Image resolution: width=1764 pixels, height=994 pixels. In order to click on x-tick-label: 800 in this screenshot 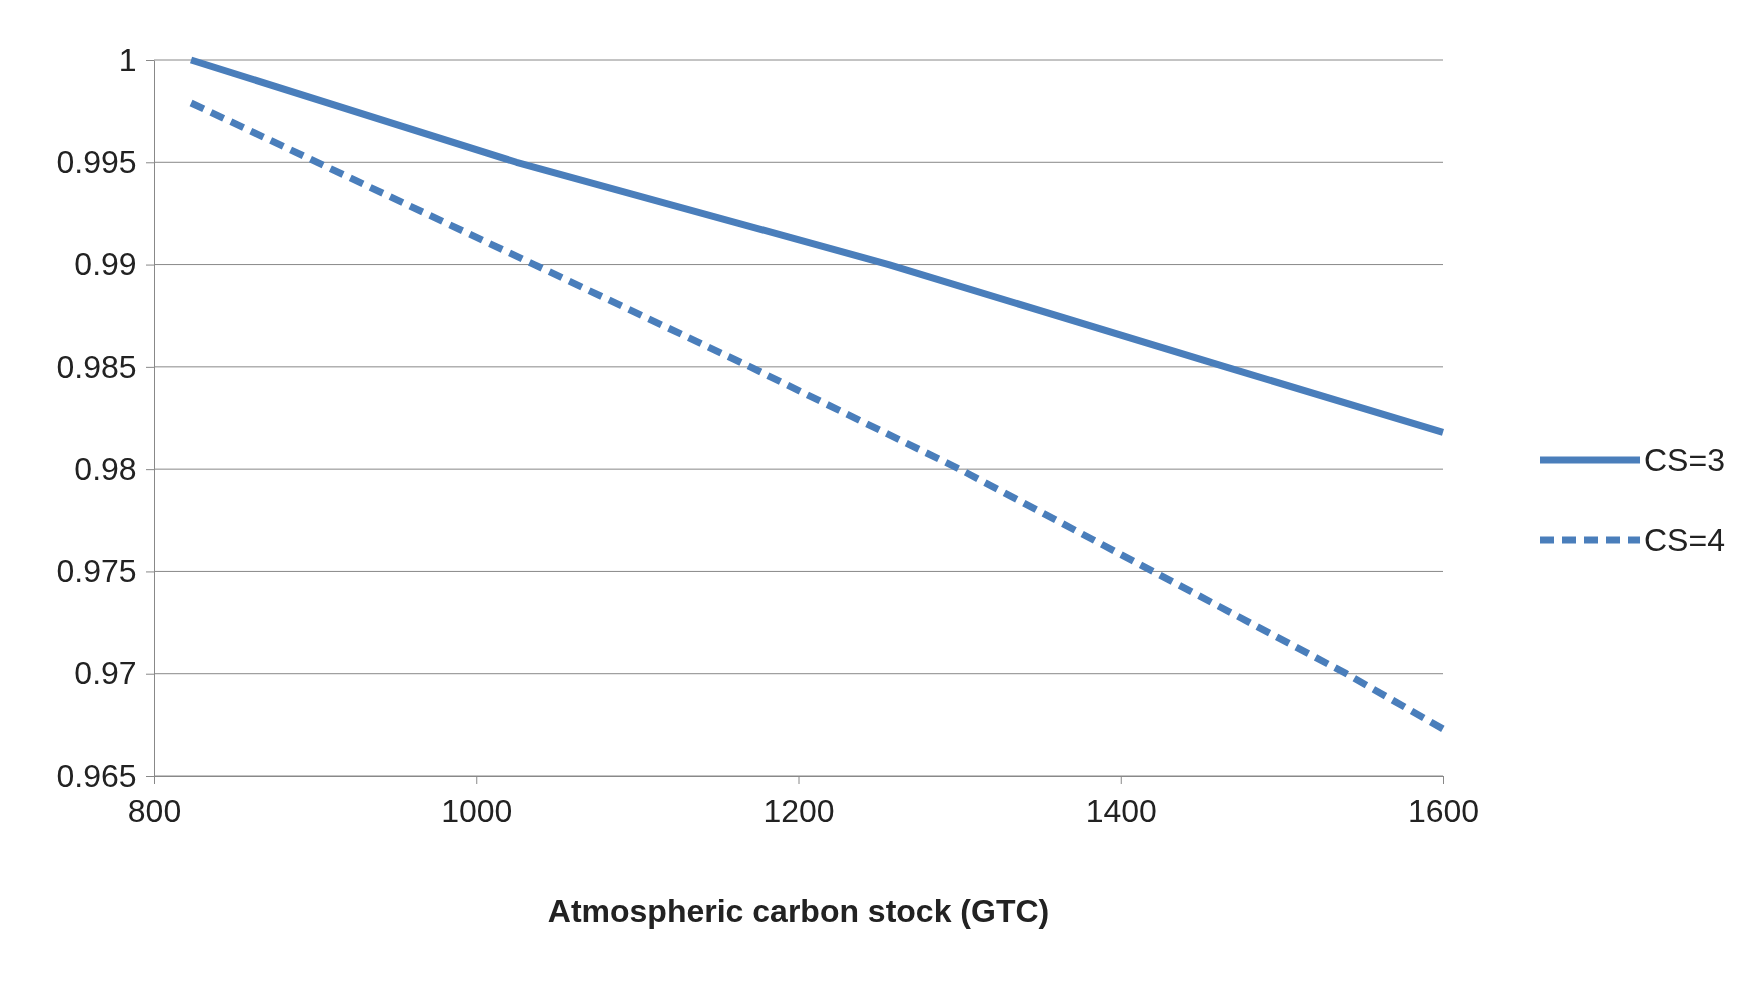, I will do `click(154, 811)`.